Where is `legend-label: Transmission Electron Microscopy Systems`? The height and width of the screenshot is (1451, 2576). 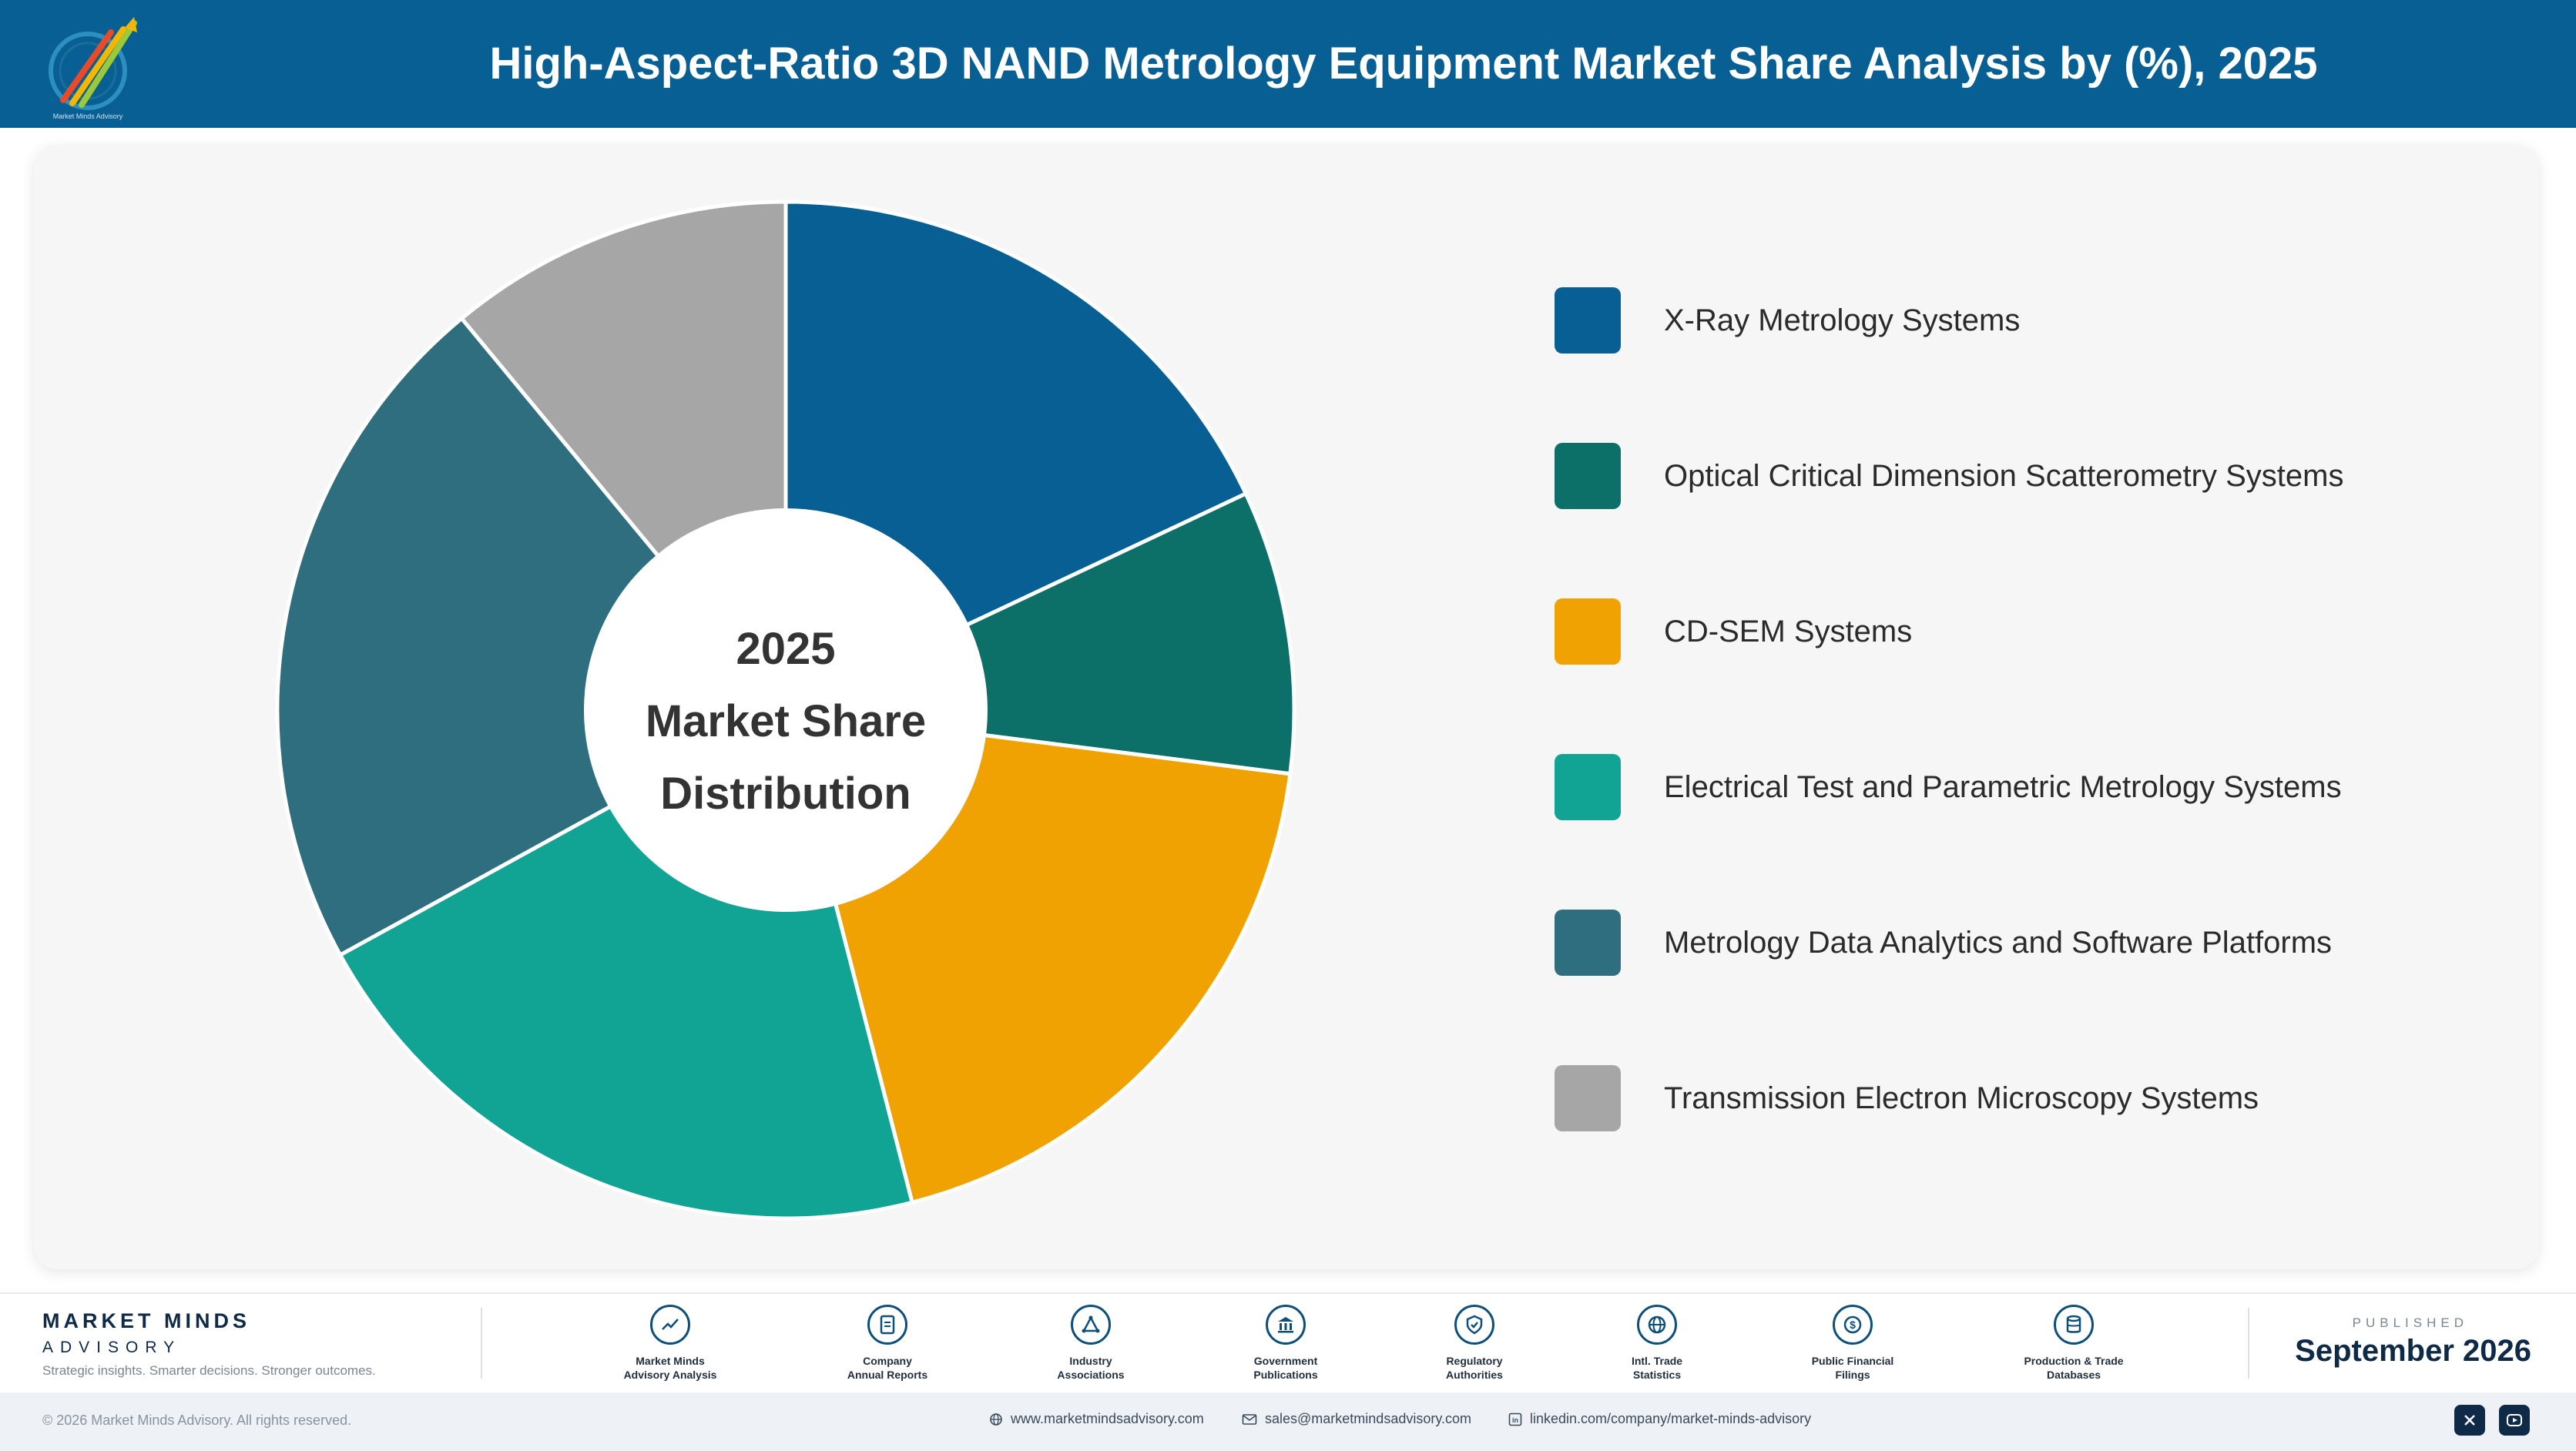 legend-label: Transmission Electron Microscopy Systems is located at coordinates (1961, 1098).